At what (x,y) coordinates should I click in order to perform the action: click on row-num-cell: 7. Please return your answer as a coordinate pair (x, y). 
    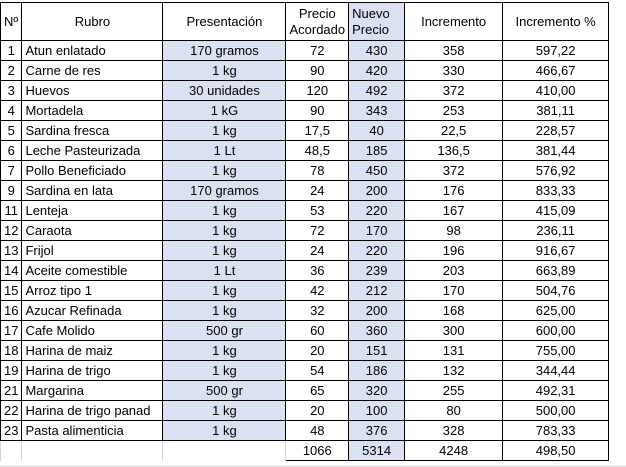
    Looking at the image, I should click on (11, 170).